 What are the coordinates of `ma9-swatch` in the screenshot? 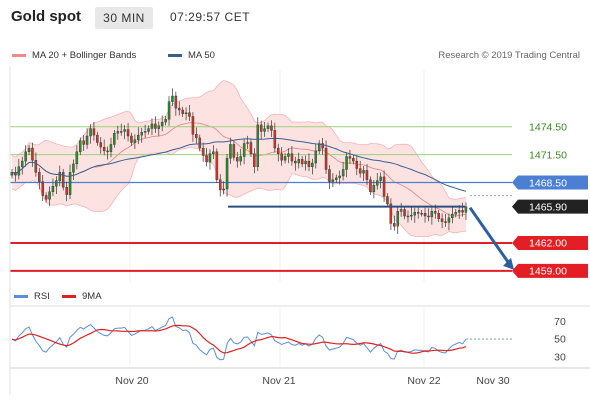 It's located at (69, 296).